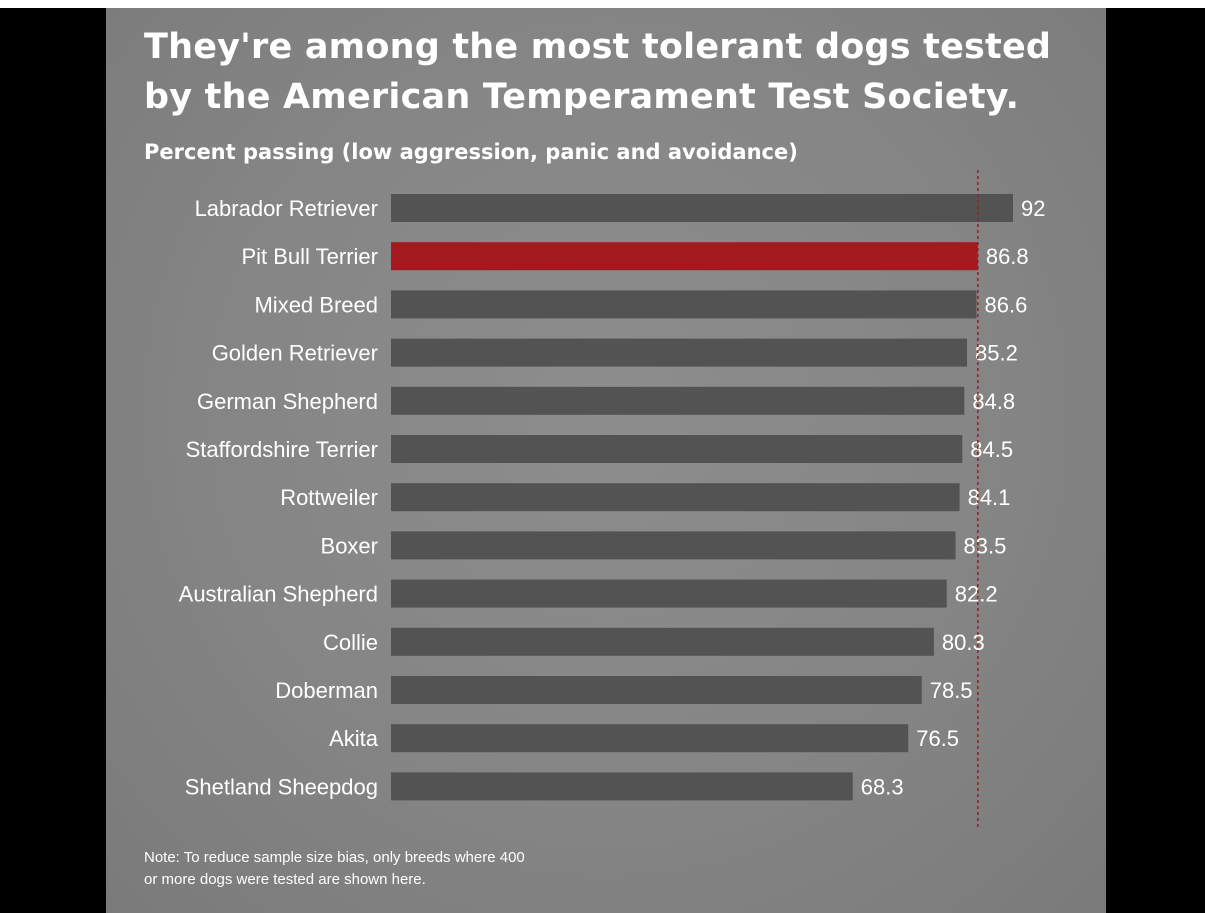 This screenshot has width=1205, height=913. I want to click on value-label: 83.5, so click(985, 545).